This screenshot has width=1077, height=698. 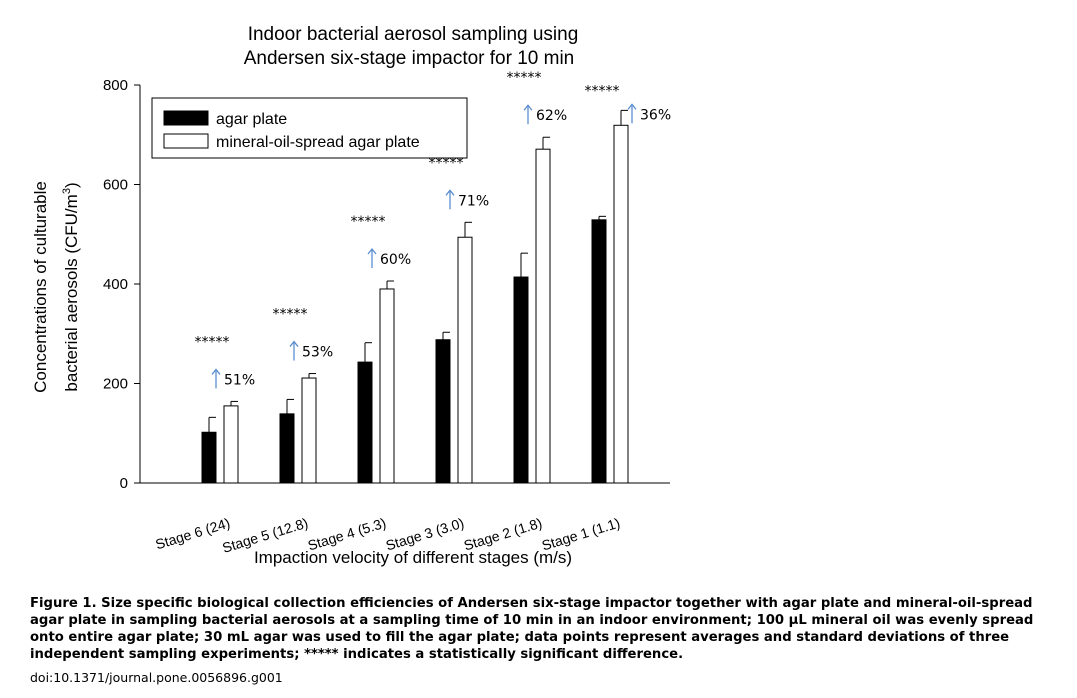 What do you see at coordinates (655, 115) in the screenshot?
I see `increase-label: 36%` at bounding box center [655, 115].